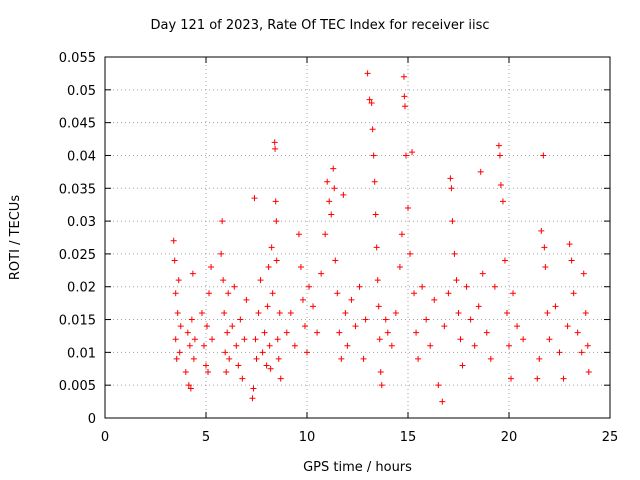  I want to click on y-axis-label: ROTI / TECUs, so click(15, 237).